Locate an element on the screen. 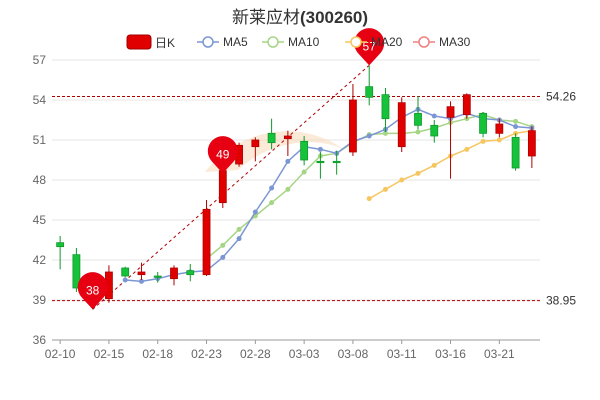 The width and height of the screenshot is (600, 400). price-pin: 49 is located at coordinates (222, 155).